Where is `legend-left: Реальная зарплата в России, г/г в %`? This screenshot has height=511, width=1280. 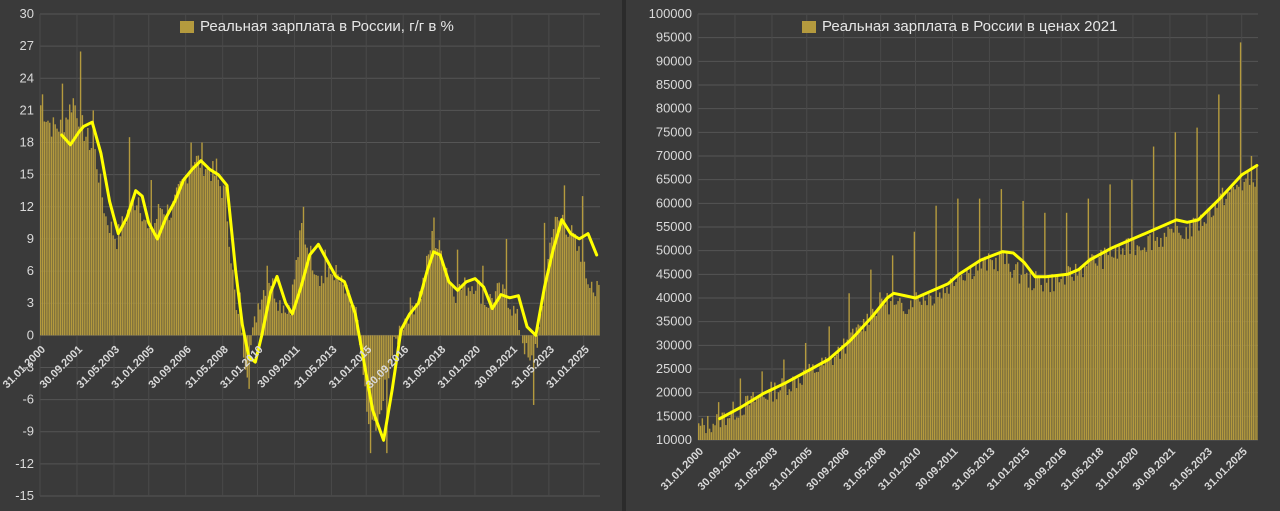 legend-left: Реальная зарплата в России, г/г в % is located at coordinates (317, 26).